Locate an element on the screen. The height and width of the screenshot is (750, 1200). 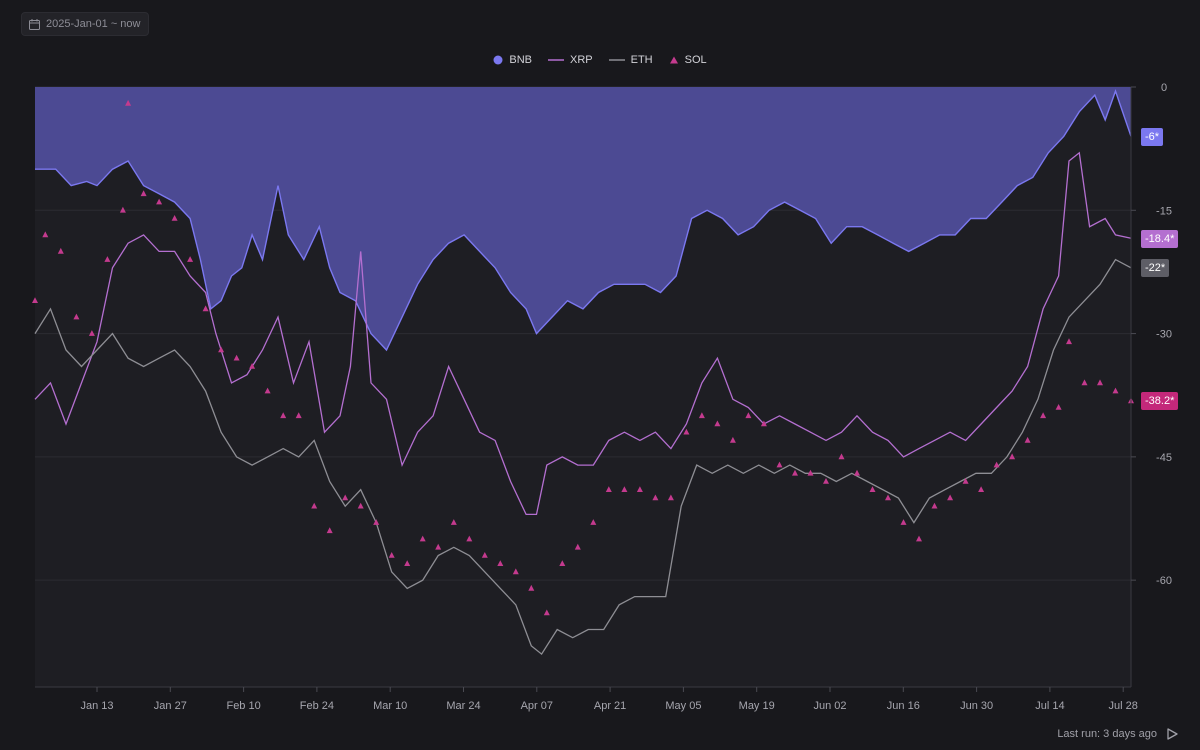
last-value-badge-xrp: -18.4* is located at coordinates (1160, 239).